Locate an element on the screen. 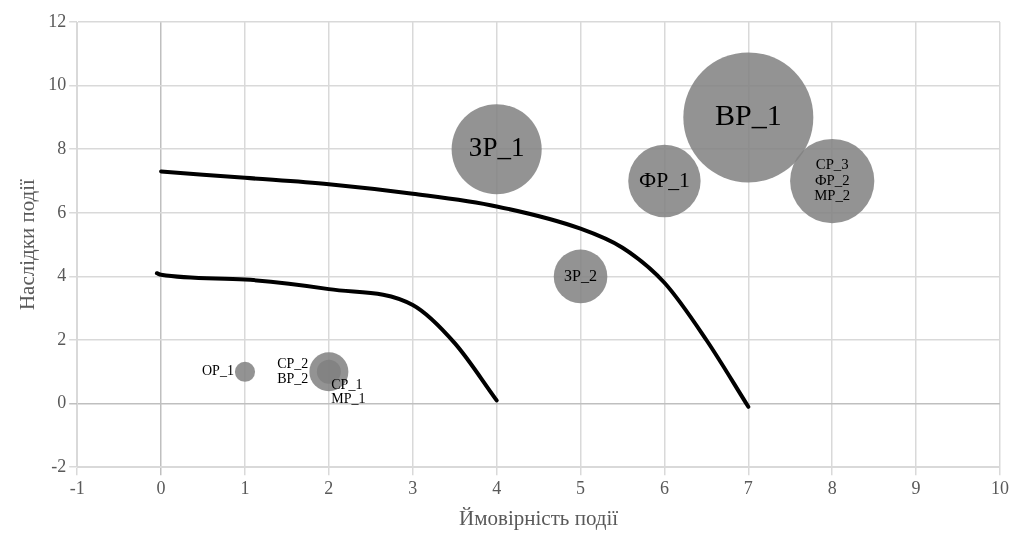 The width and height of the screenshot is (1024, 548). y-tick-label: 2 is located at coordinates (62, 338).